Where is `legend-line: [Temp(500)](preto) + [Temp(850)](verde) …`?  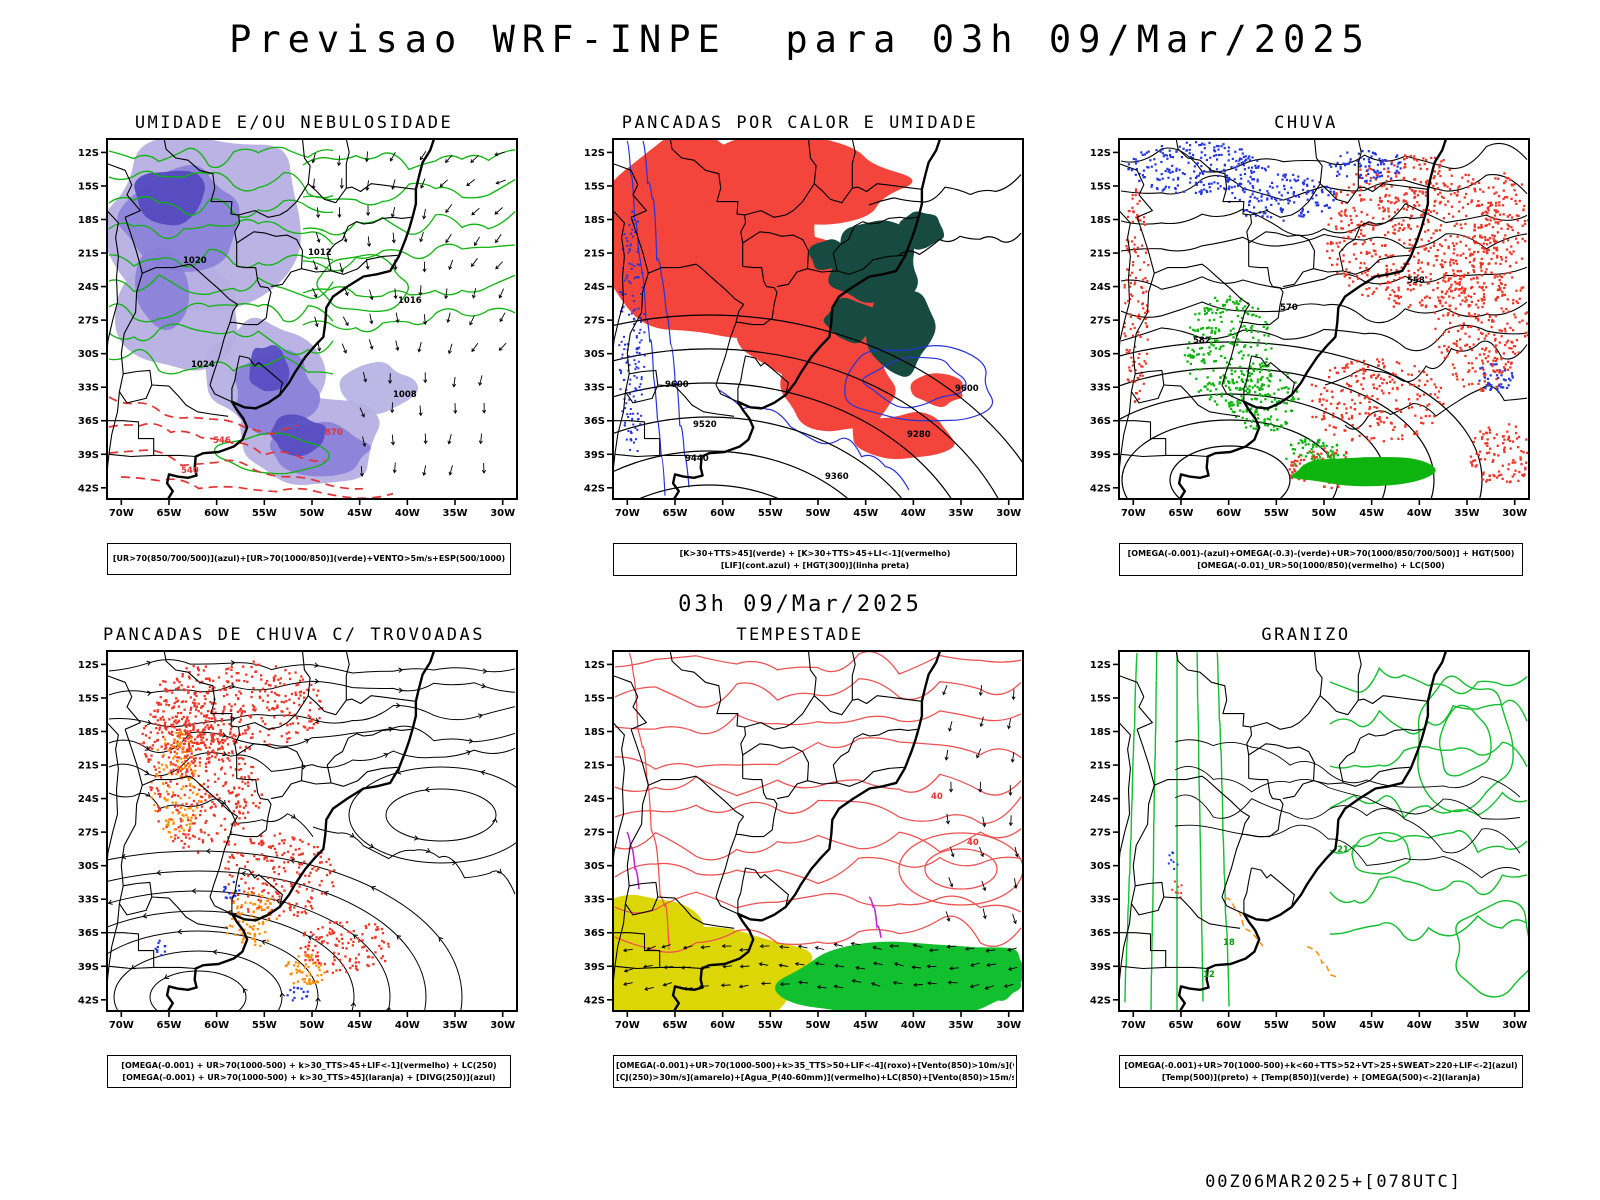 legend-line: [Temp(500)](preto) + [Temp(850)](verde) … is located at coordinates (1321, 1077).